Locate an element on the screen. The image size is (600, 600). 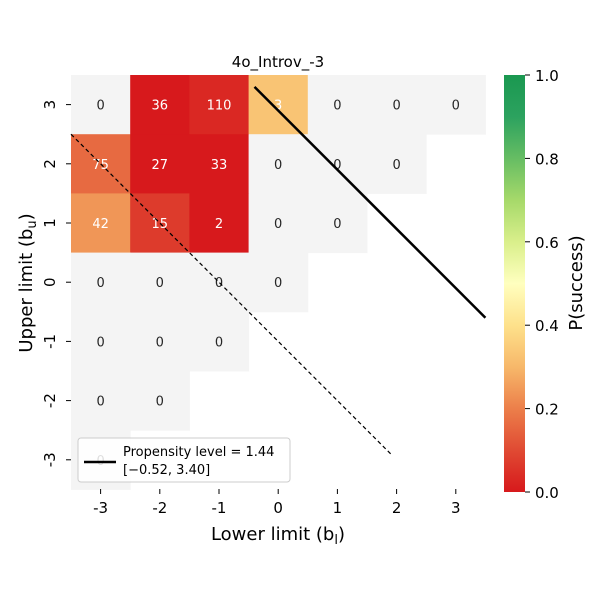
y-tick-label: -1 is located at coordinates (50, 341).